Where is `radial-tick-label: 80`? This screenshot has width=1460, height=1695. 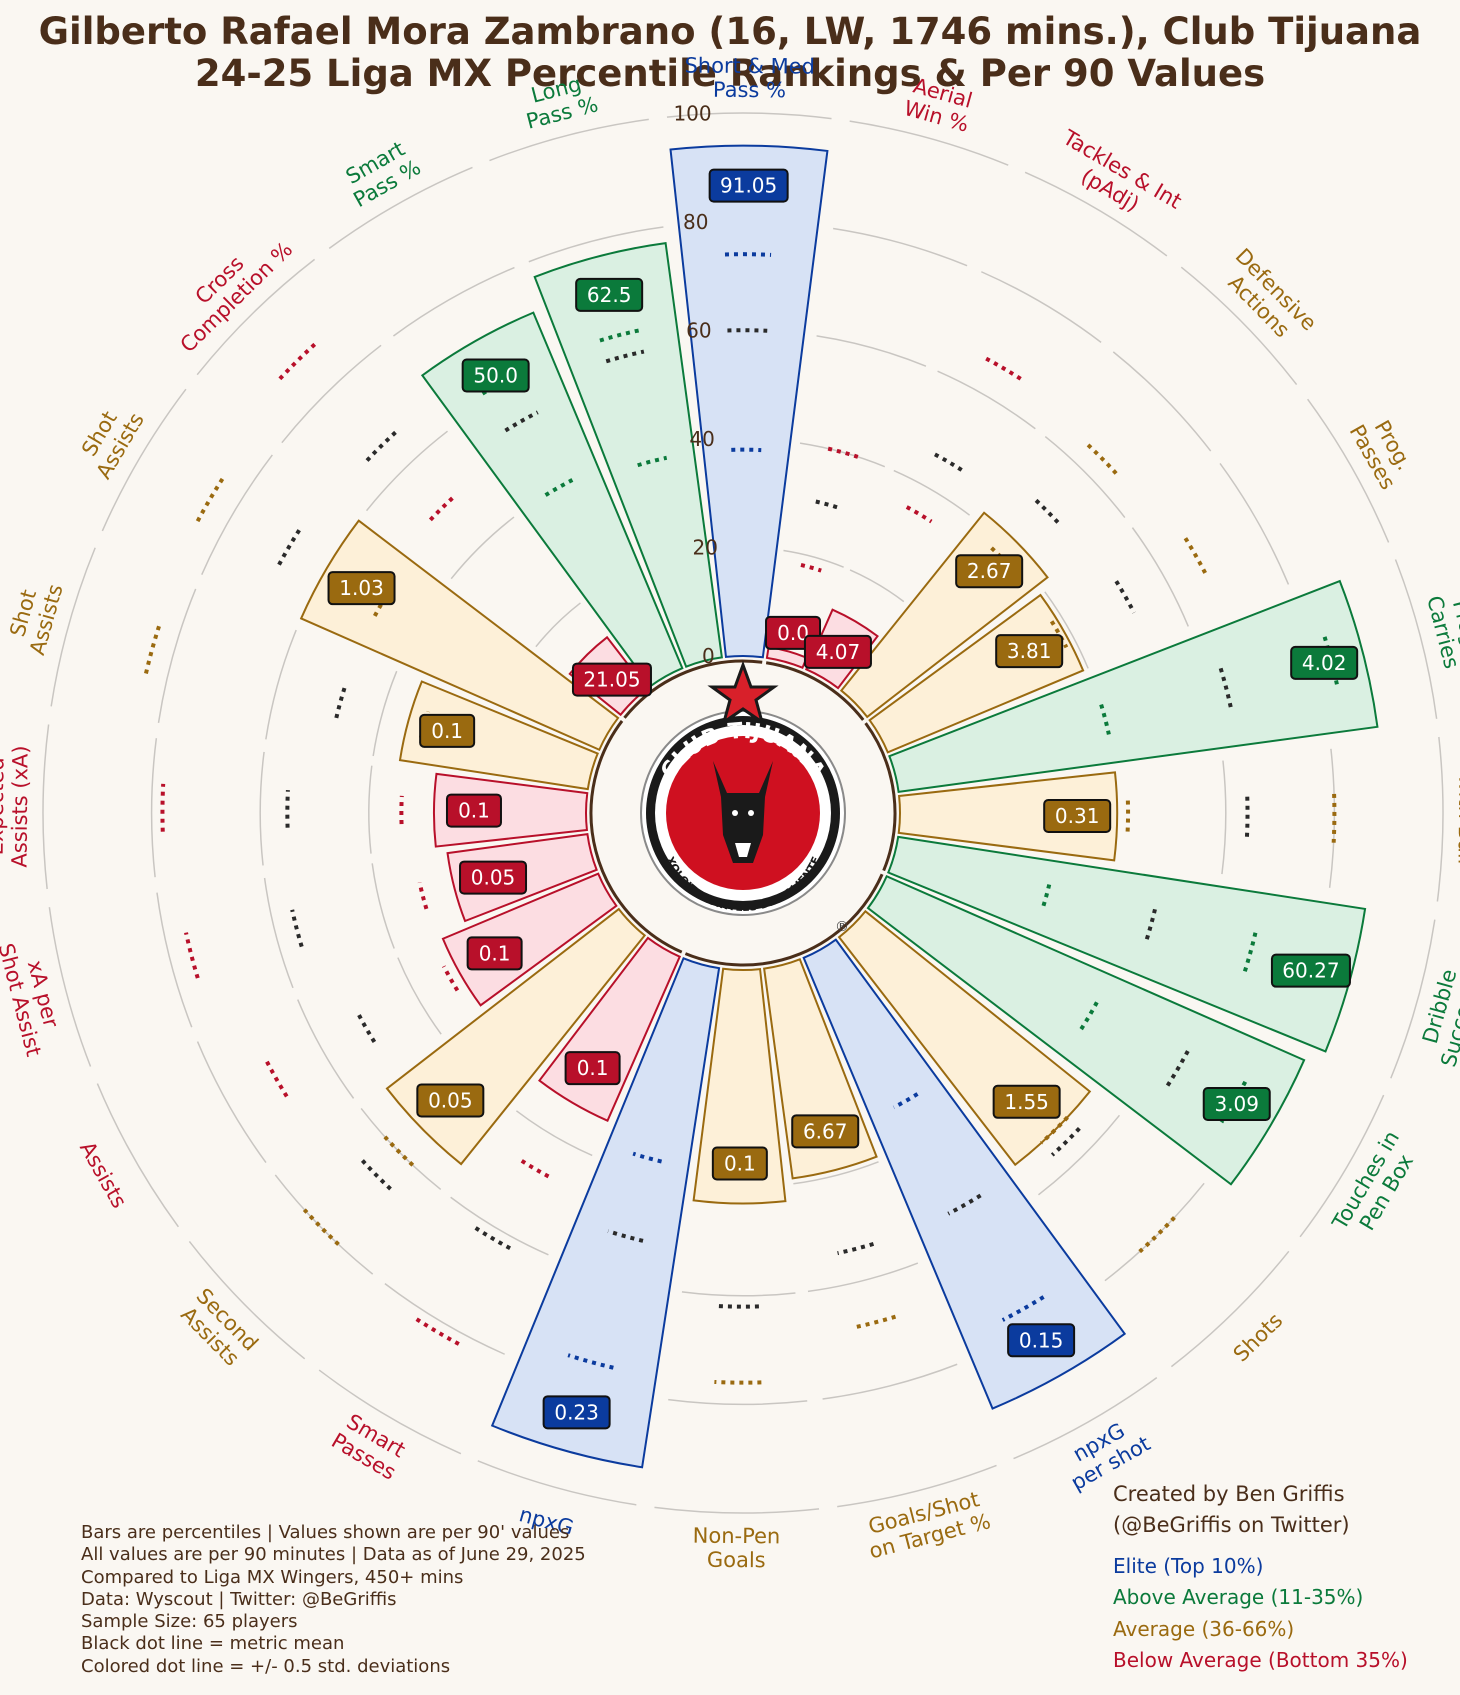 radial-tick-label: 80 is located at coordinates (695, 222).